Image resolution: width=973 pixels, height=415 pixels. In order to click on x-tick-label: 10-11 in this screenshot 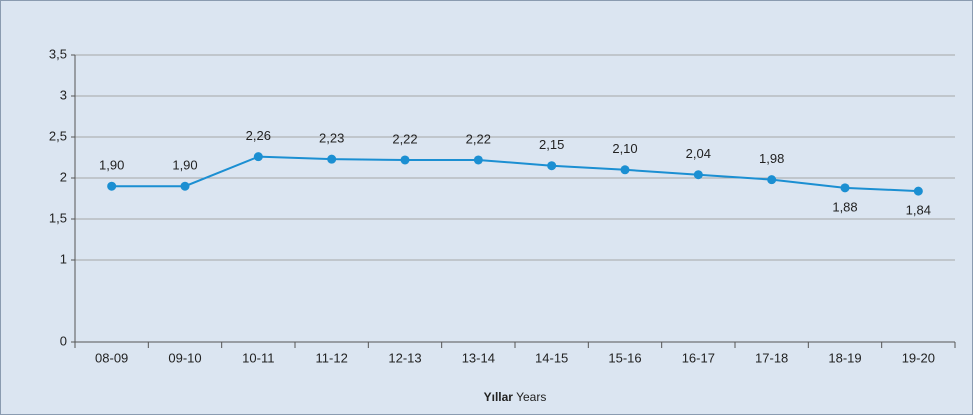, I will do `click(258, 357)`.